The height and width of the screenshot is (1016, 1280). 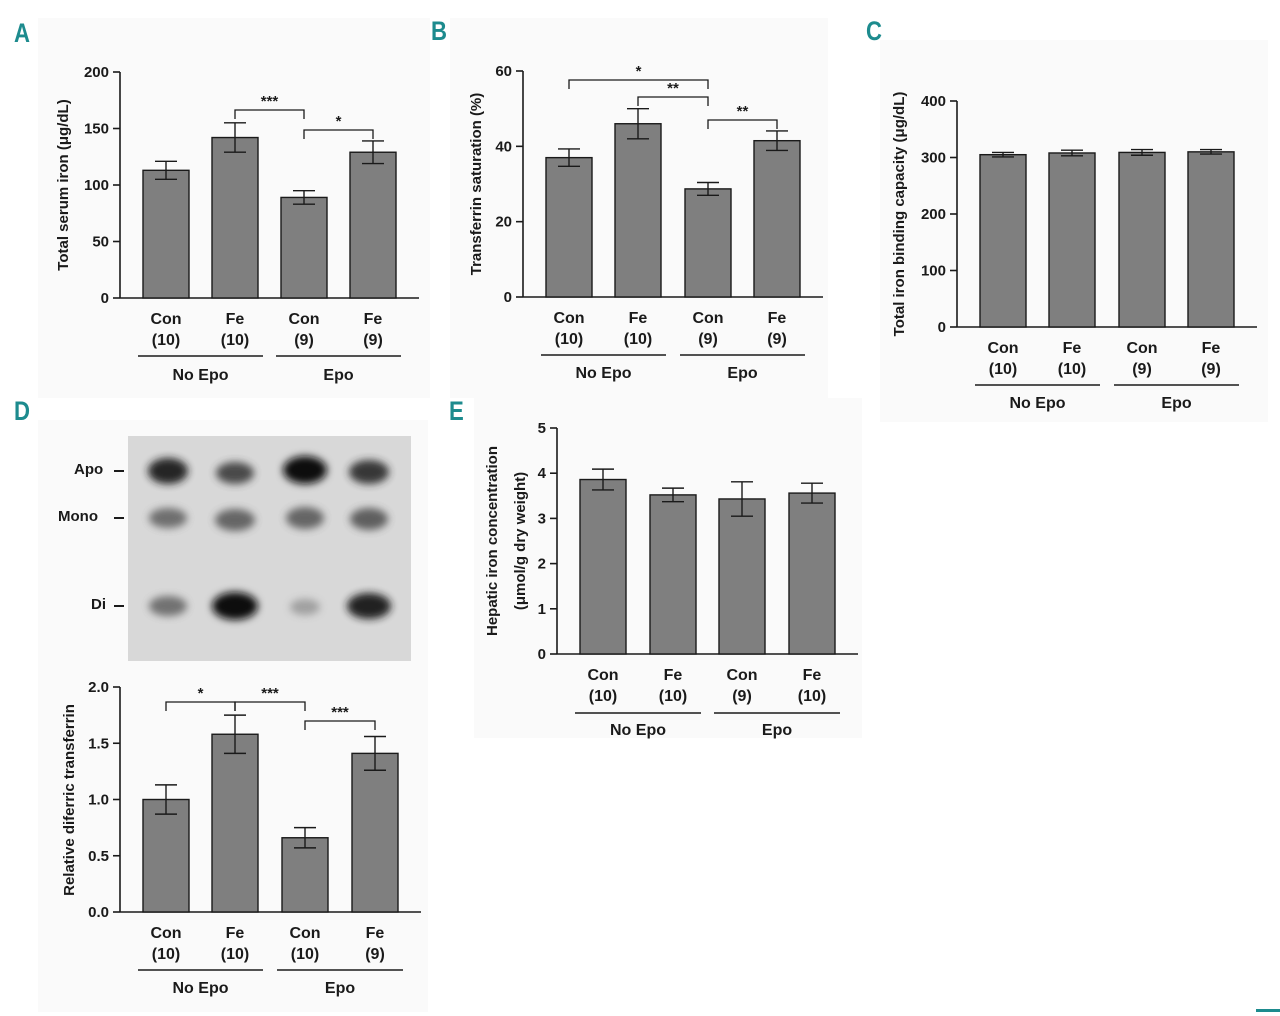 I want to click on y-tick-label-e: 4, so click(x=542, y=473).